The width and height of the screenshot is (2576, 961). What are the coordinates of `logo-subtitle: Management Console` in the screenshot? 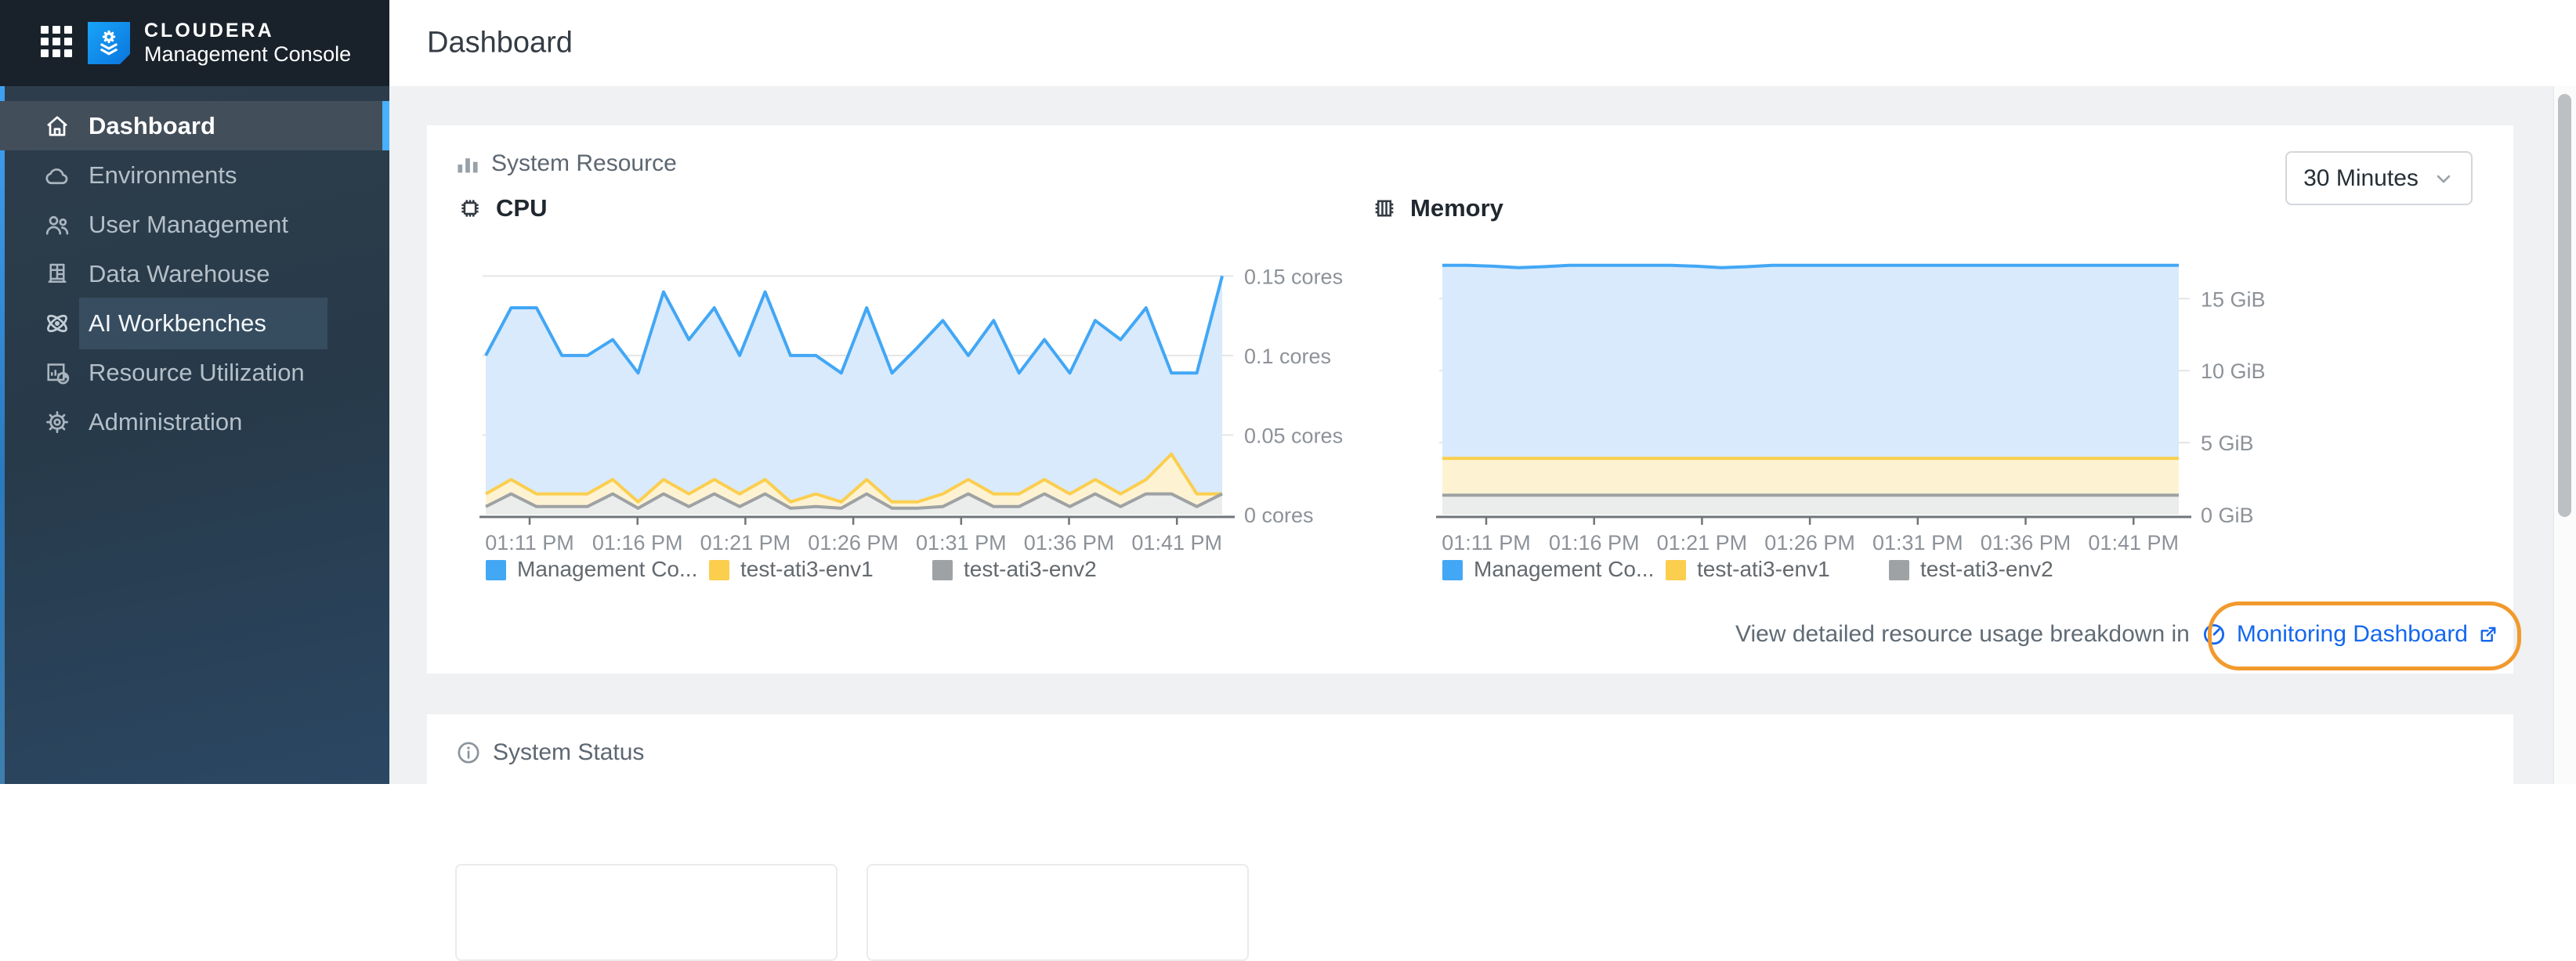 It's located at (248, 54).